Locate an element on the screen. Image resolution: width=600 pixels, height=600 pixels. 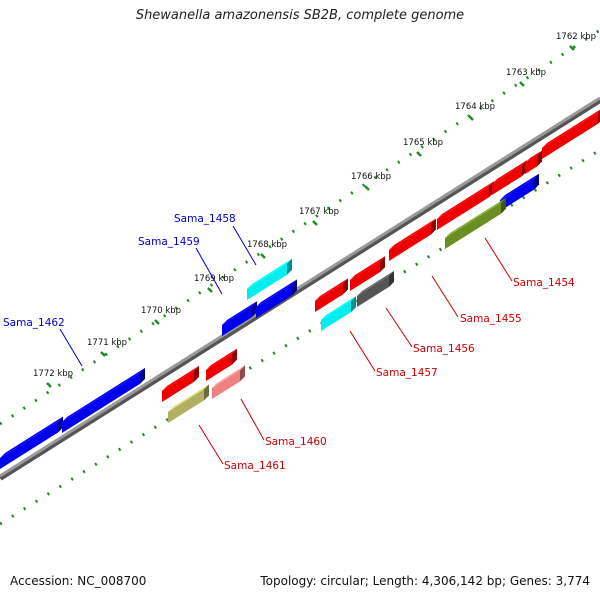
gene-label-sama-1460: Sama_1460 is located at coordinates (283, 423).